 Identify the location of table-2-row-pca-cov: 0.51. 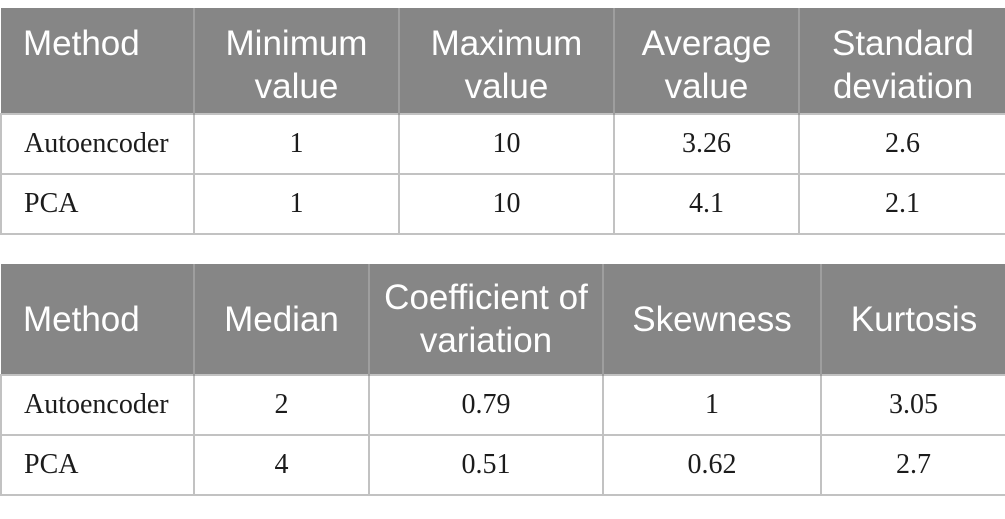
(486, 465).